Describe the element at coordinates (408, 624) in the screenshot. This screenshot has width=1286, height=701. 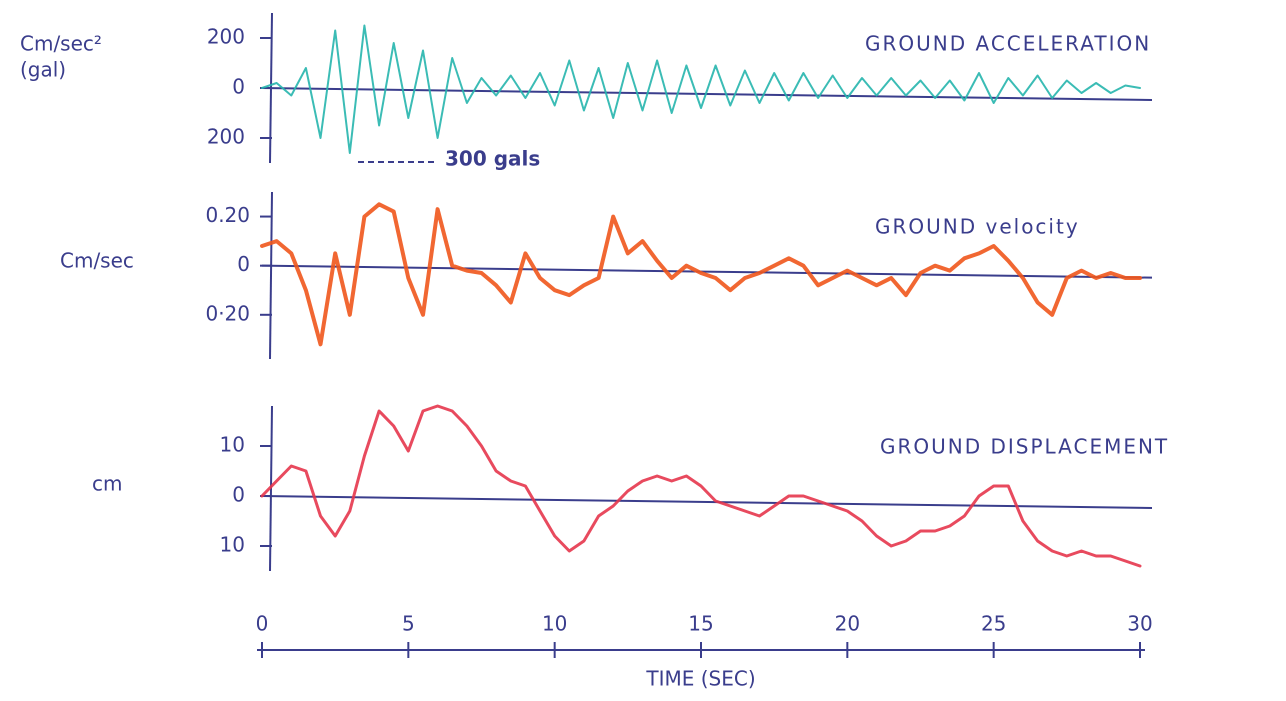
I see `x-tick-label: 5` at that location.